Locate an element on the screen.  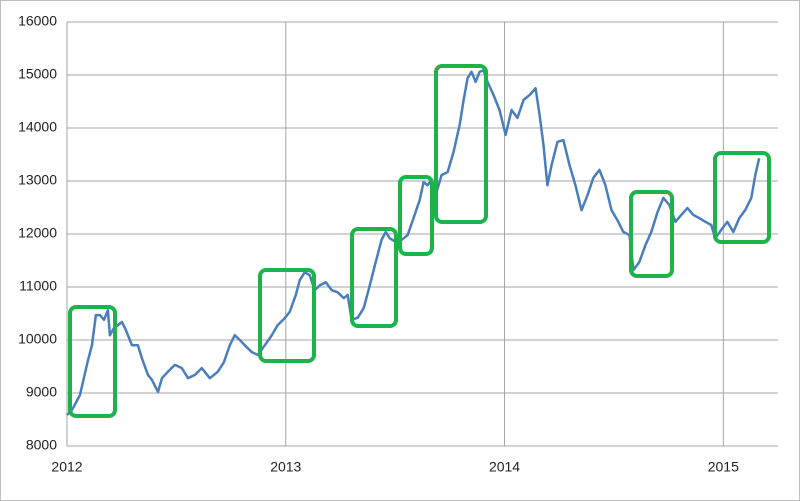
x-tick-label: 2013 is located at coordinates (285, 467).